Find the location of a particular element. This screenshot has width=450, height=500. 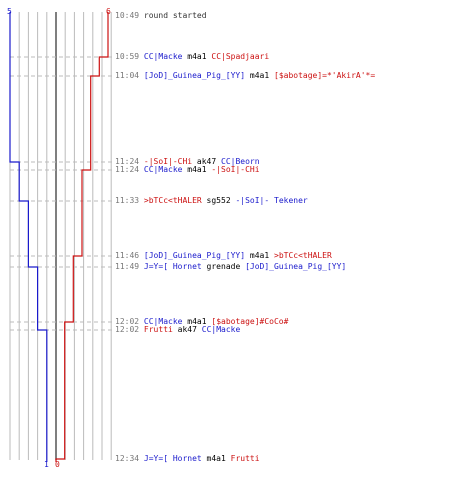

event-row: 12:02 Frutti ak47 CC|Macke is located at coordinates (177, 330).